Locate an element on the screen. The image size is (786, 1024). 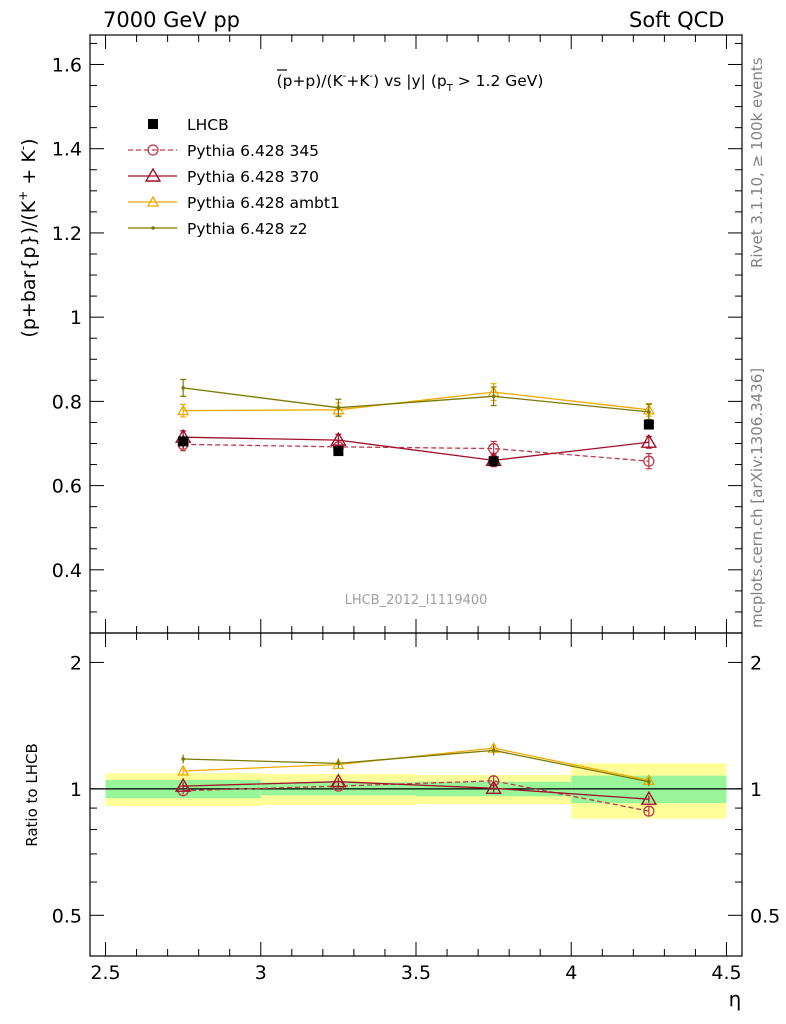
ratio-line-p345 is located at coordinates (416, 796).